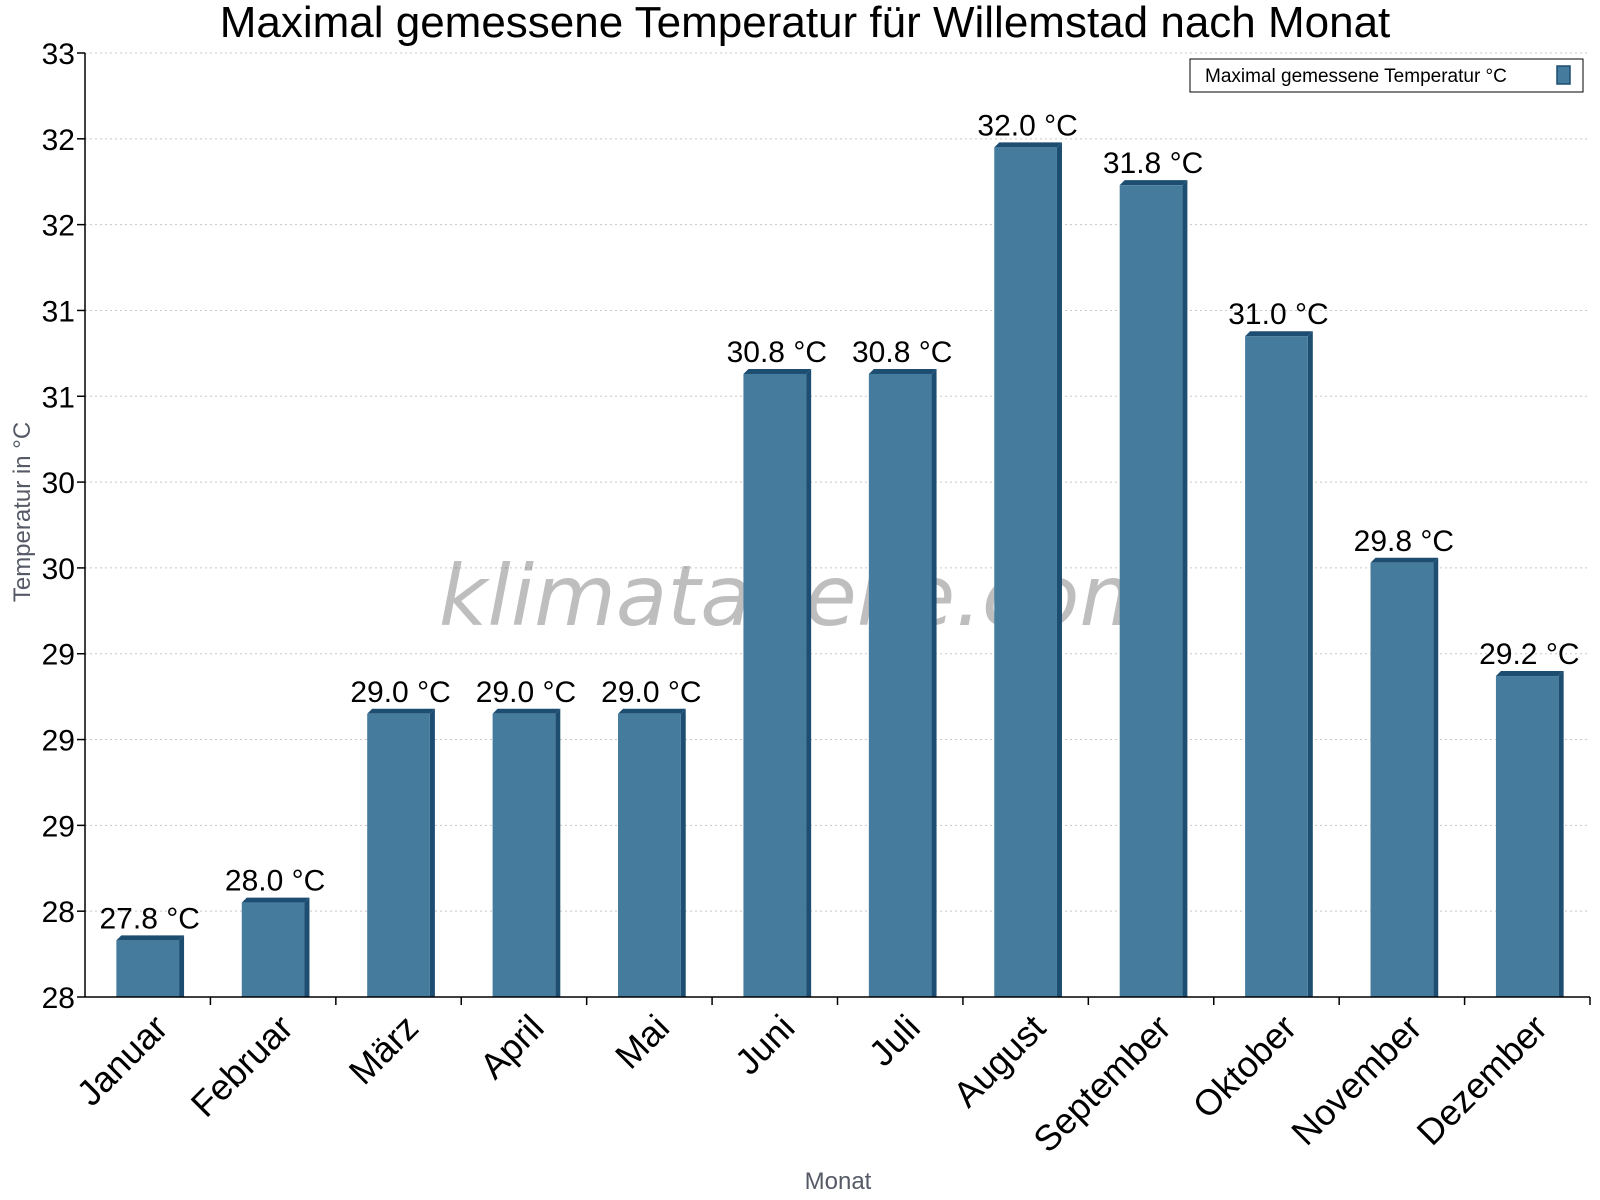  What do you see at coordinates (22, 512) in the screenshot?
I see `y-axis-label: Temperatur in °C` at bounding box center [22, 512].